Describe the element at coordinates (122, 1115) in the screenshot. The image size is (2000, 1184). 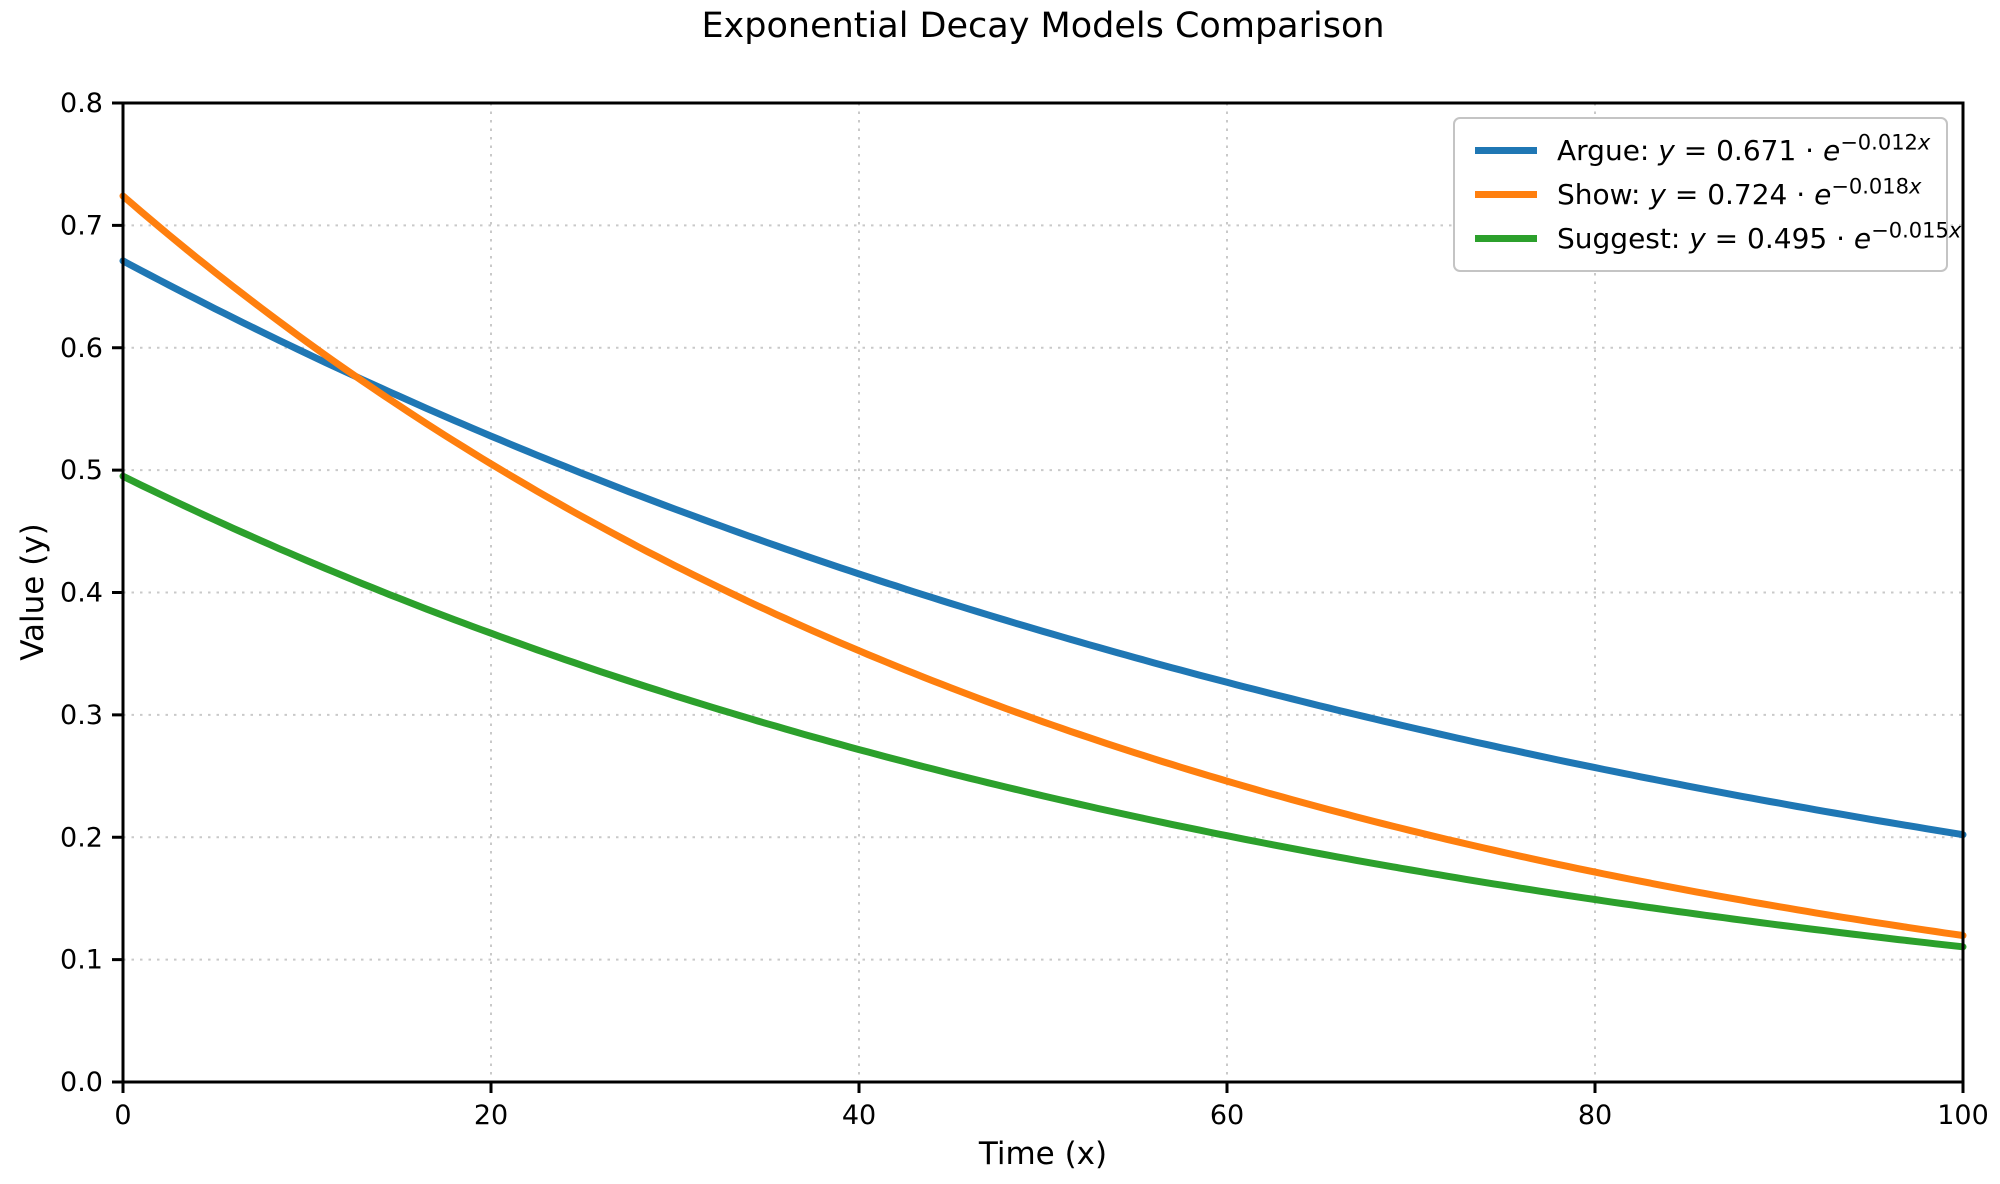
I see `x-tick-label: 0` at that location.